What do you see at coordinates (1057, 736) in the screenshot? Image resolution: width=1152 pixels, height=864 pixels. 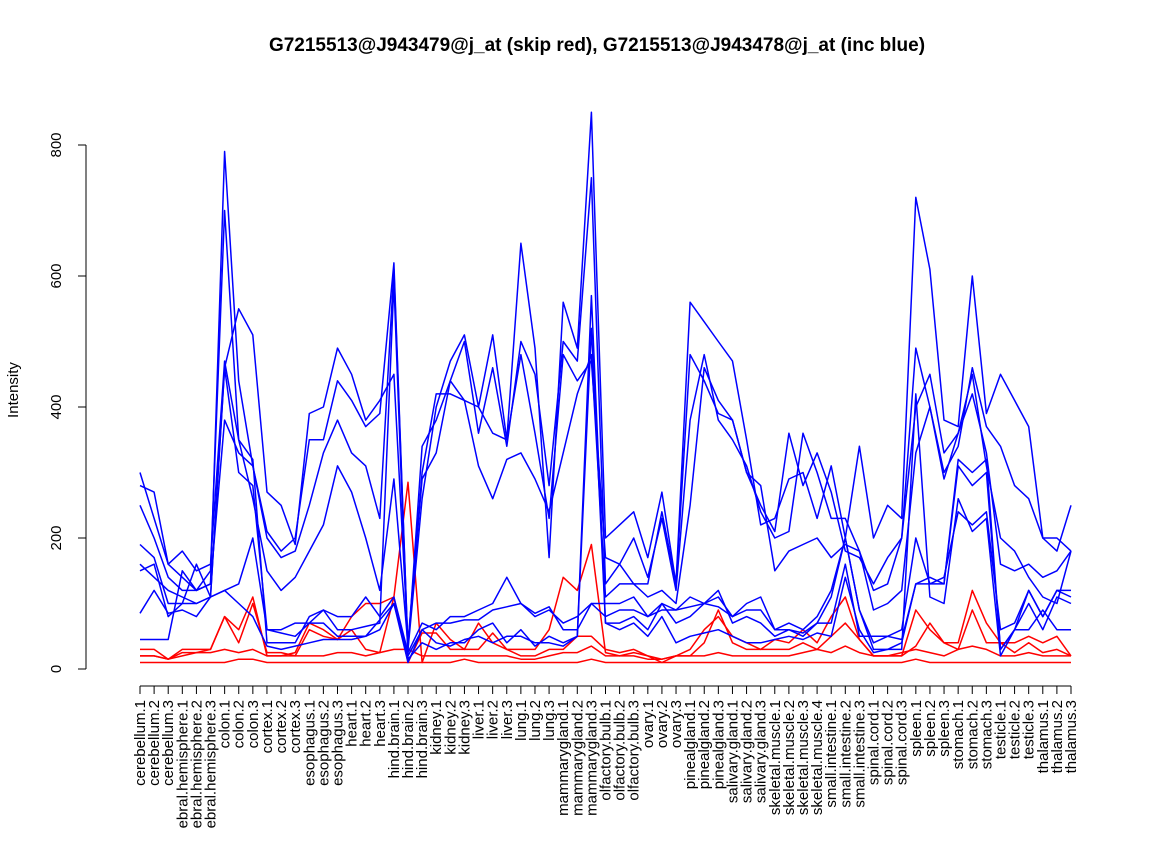 I see `x-tick-label: thalamus.2` at bounding box center [1057, 736].